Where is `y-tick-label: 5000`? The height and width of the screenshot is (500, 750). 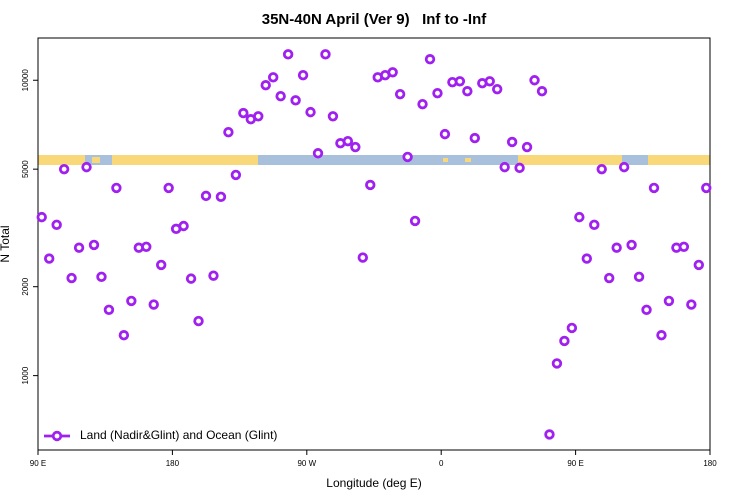
y-tick-label: 5000 is located at coordinates (25, 169).